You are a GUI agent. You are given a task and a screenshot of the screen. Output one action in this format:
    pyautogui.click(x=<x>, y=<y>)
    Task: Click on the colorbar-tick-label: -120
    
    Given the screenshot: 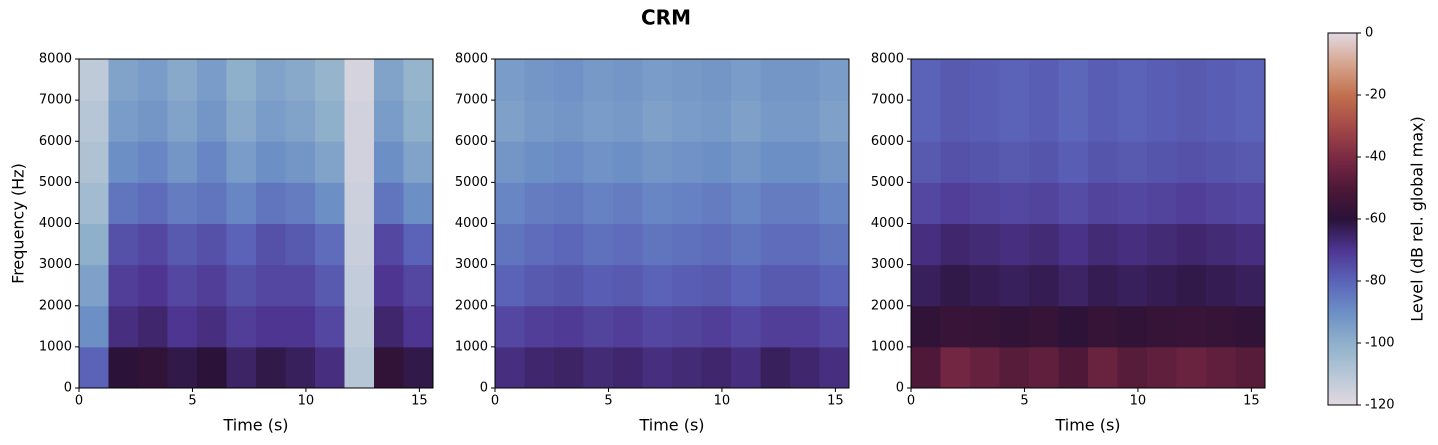 What is the action you would take?
    pyautogui.click(x=1380, y=405)
    